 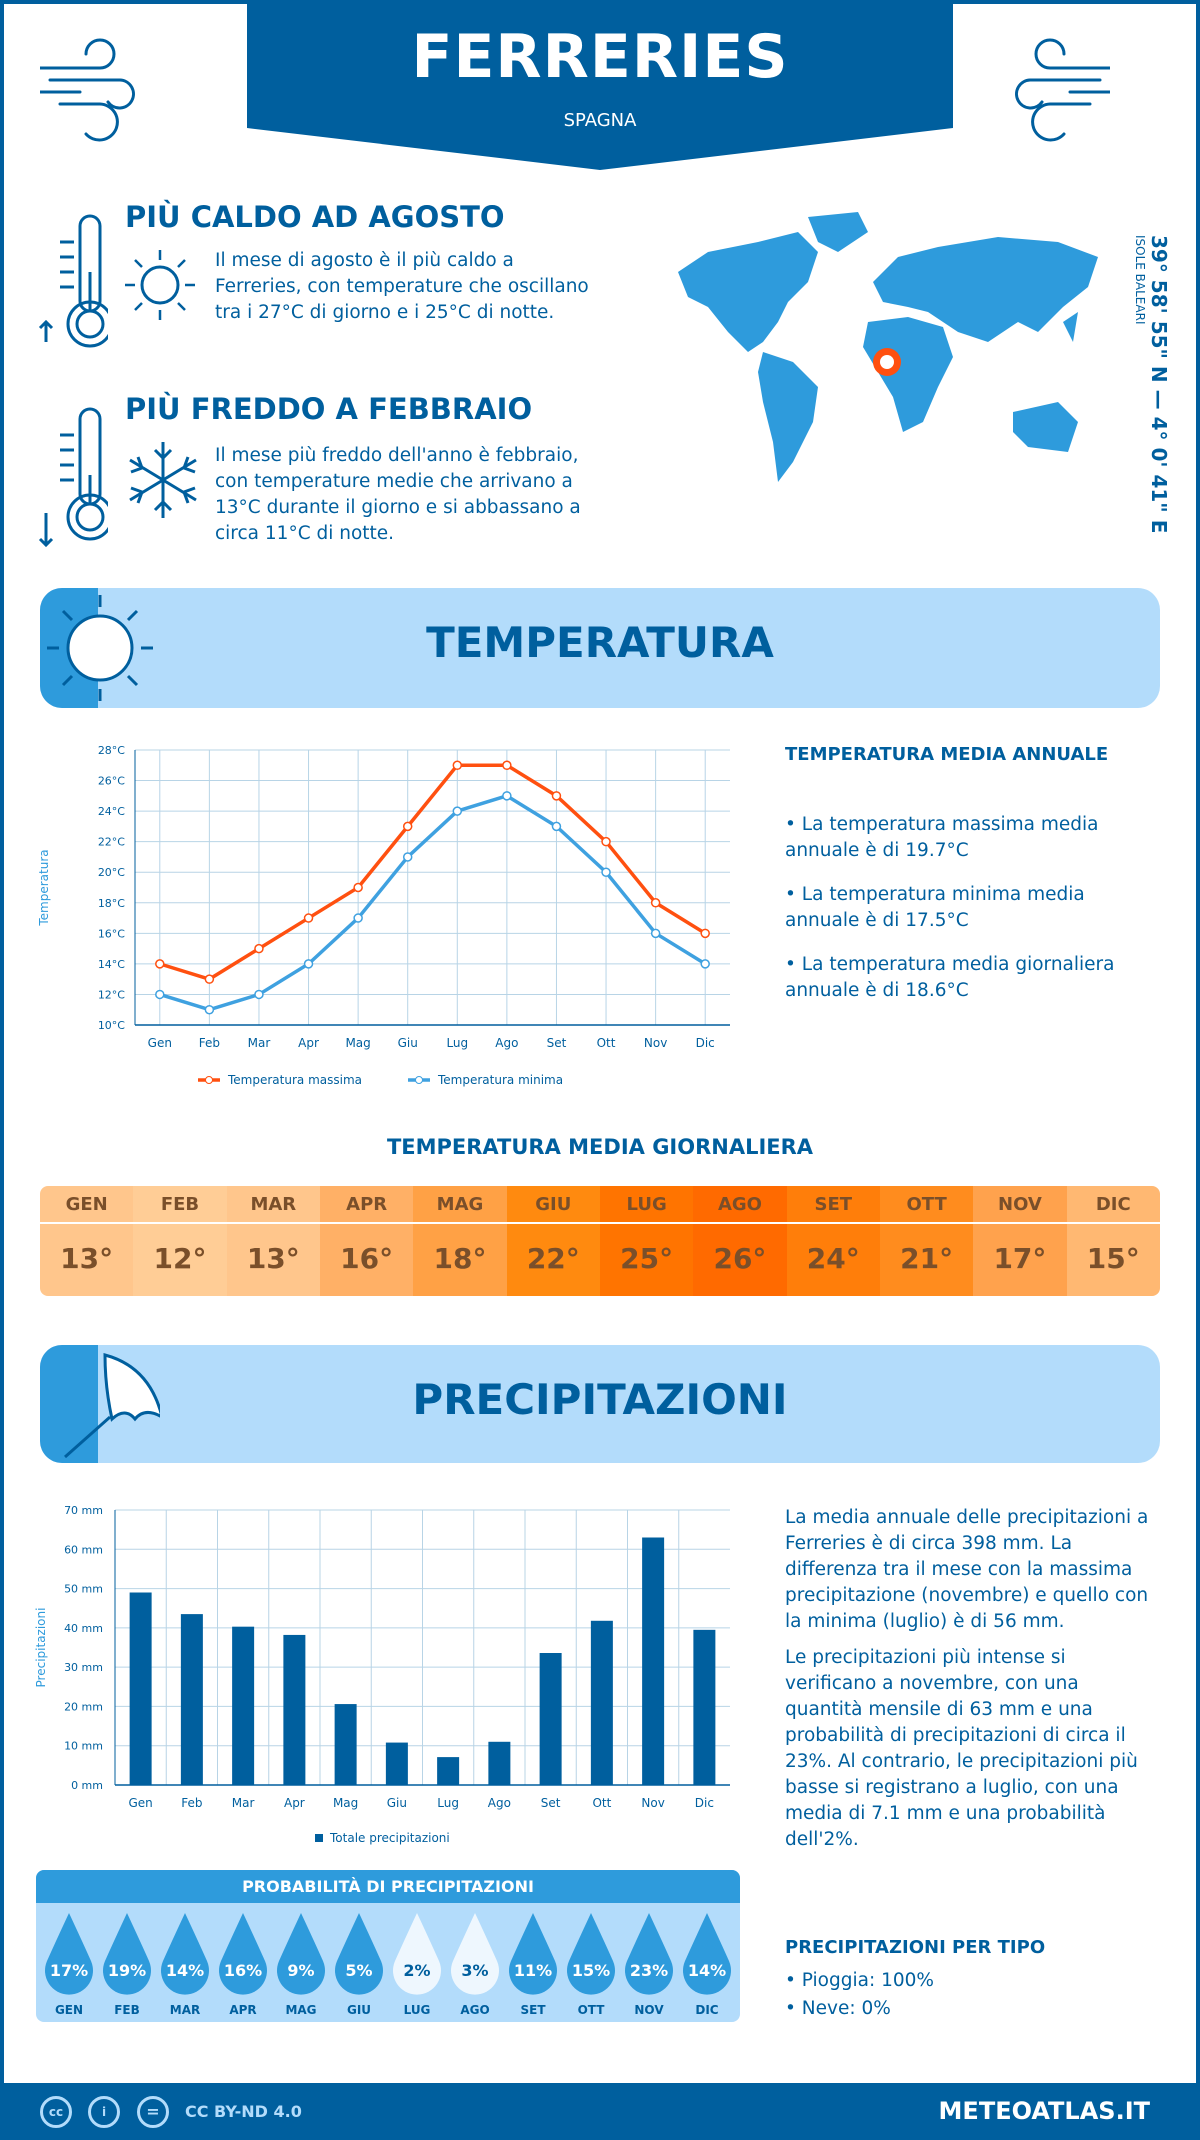 What do you see at coordinates (389, 1838) in the screenshot?
I see `legend-label: Totale precipitazioni` at bounding box center [389, 1838].